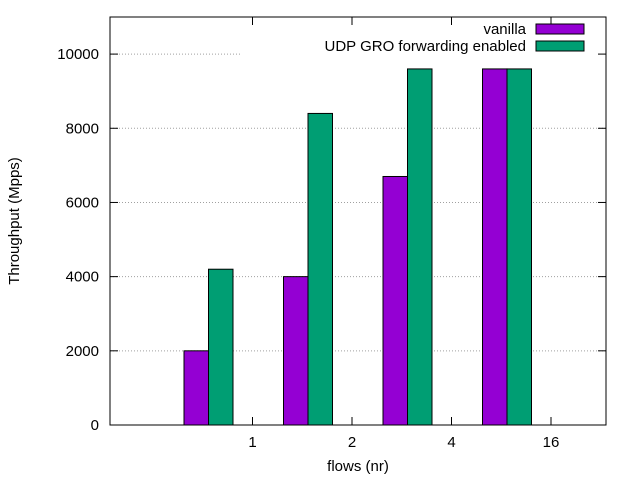  What do you see at coordinates (504, 29) in the screenshot?
I see `legend-label-vanilla: vanilla` at bounding box center [504, 29].